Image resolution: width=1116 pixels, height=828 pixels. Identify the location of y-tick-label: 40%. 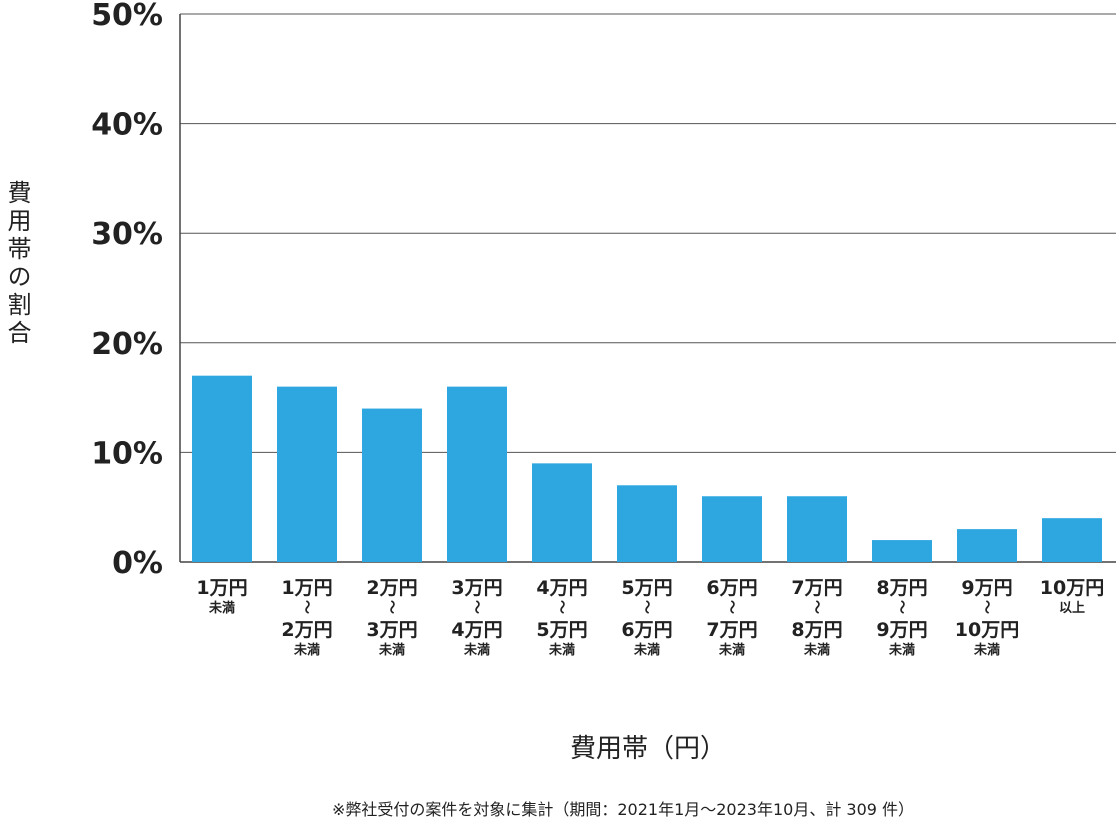
(127, 125).